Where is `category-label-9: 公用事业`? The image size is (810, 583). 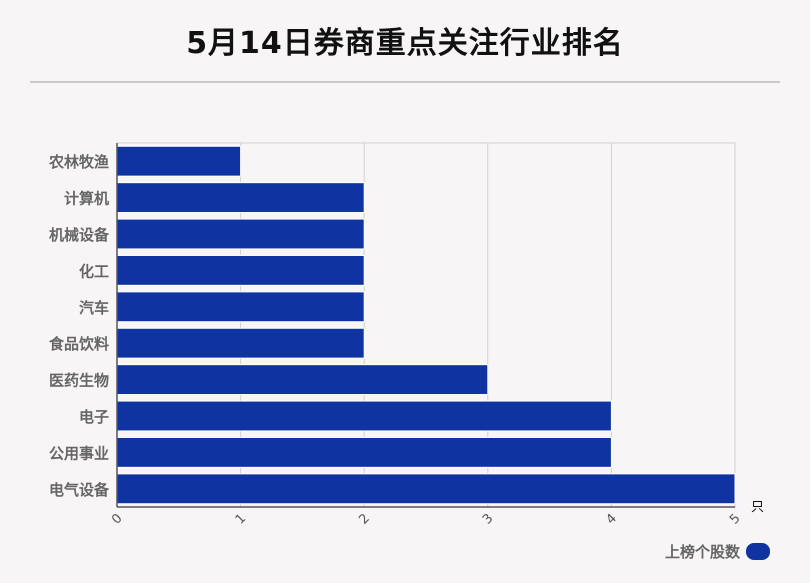 category-label-9: 公用事业 is located at coordinates (79, 453).